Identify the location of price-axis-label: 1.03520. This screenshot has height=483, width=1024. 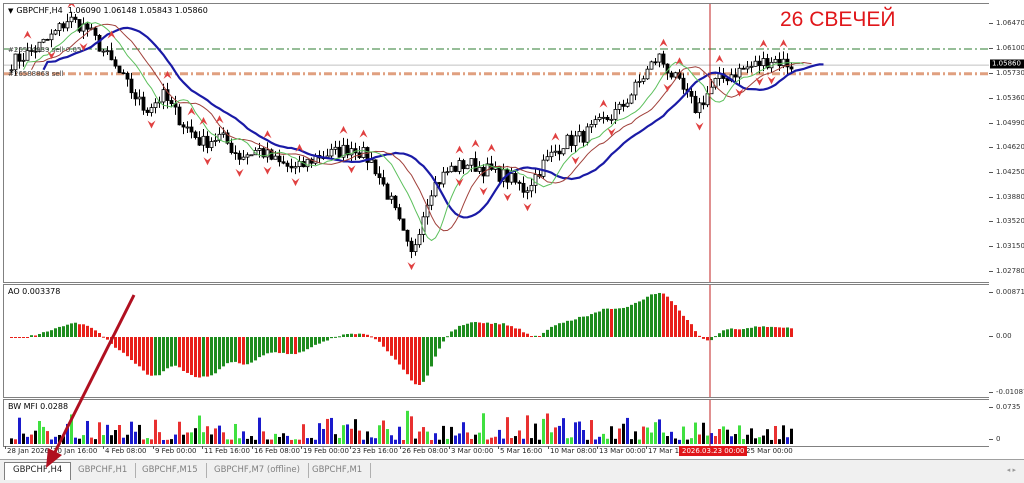
(1010, 221).